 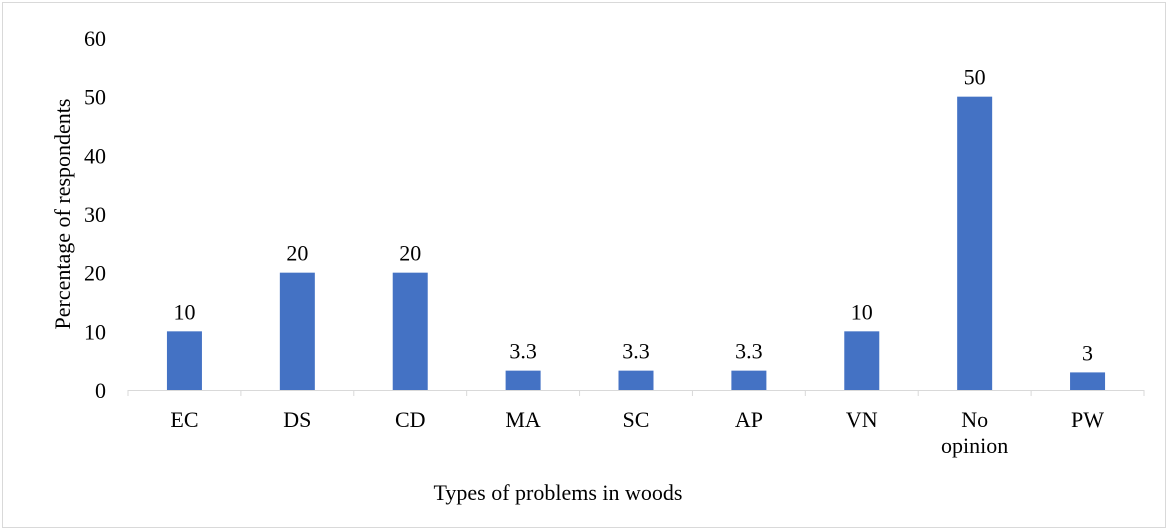 What do you see at coordinates (184, 419) in the screenshot?
I see `x-tick-label: EC` at bounding box center [184, 419].